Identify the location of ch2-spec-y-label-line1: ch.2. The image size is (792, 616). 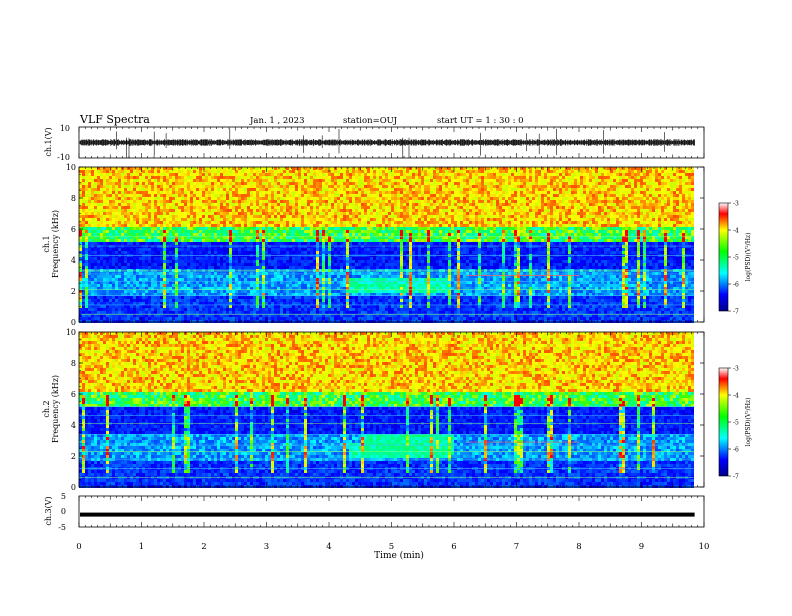
(46, 408).